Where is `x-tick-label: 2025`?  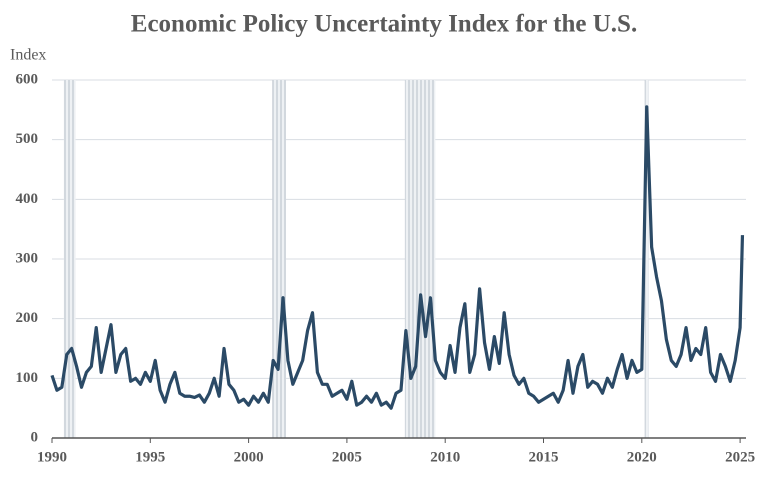
x-tick-label: 2025 is located at coordinates (740, 457).